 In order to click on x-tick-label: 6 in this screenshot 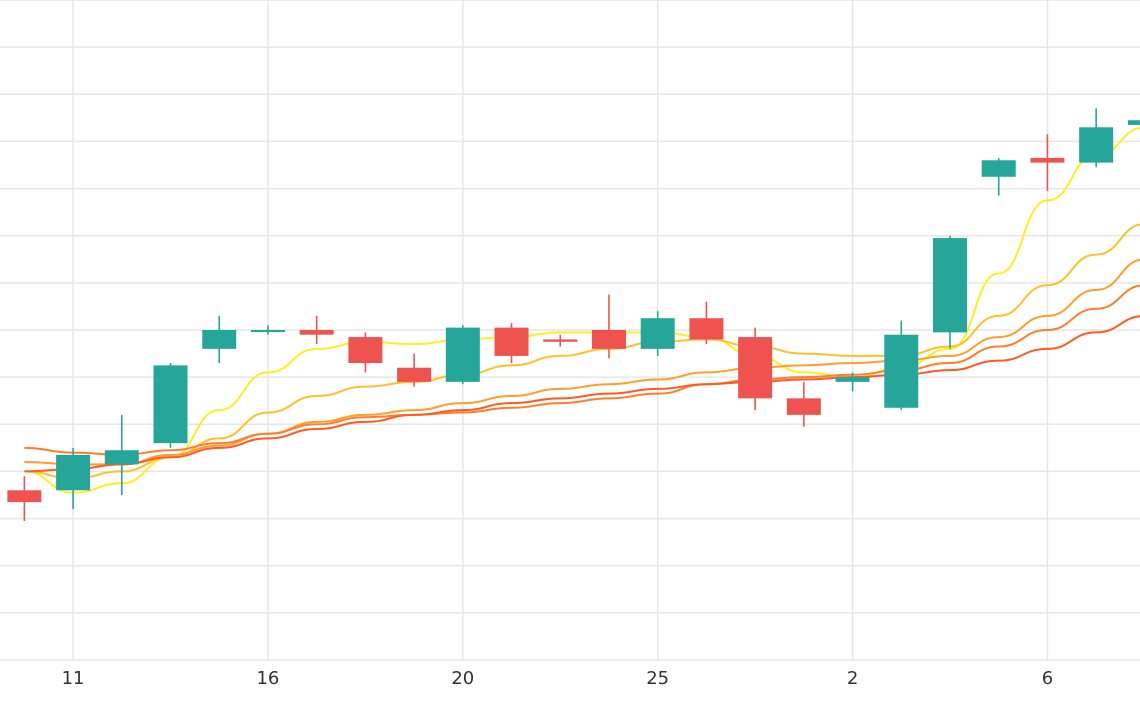, I will do `click(1047, 678)`.